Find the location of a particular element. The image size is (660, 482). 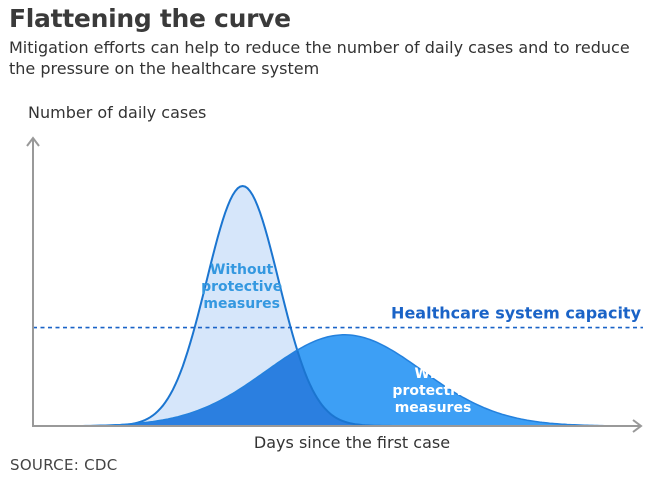

x-axis-label: Days since the first case is located at coordinates (352, 442).